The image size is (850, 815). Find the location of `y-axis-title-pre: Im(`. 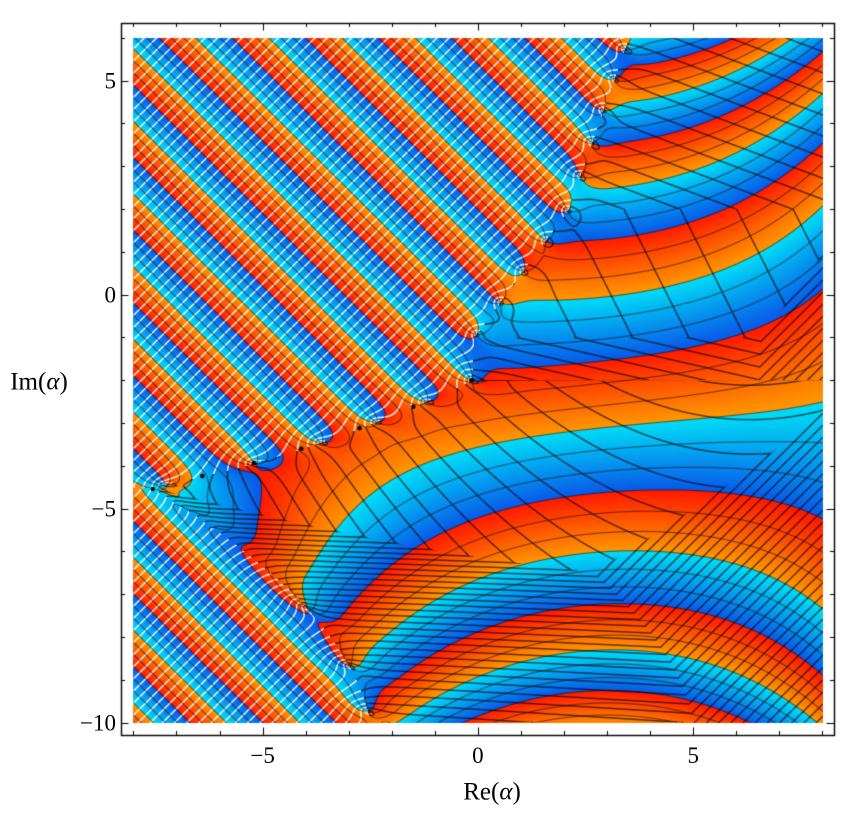

y-axis-title-pre: Im( is located at coordinates (28, 382).